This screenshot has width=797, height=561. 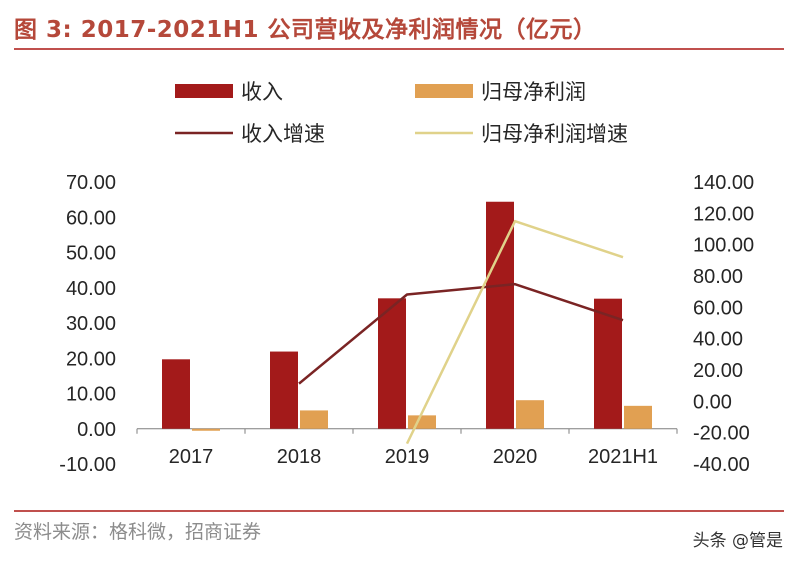 I want to click on legend-label: 归母净利润, so click(x=533, y=92).